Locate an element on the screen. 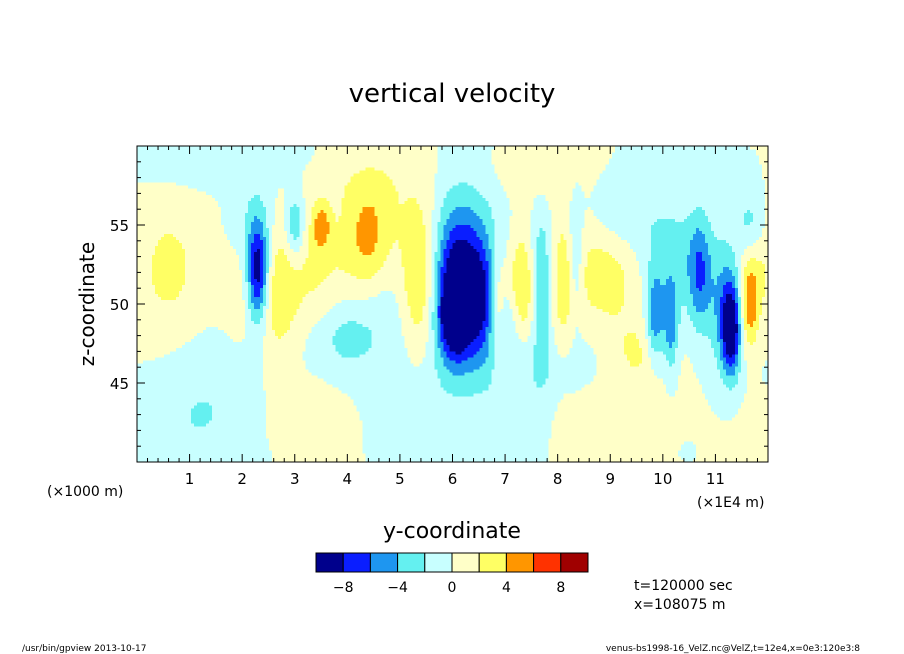  heatmap-cell-1956 is located at coordinates (624, 256).